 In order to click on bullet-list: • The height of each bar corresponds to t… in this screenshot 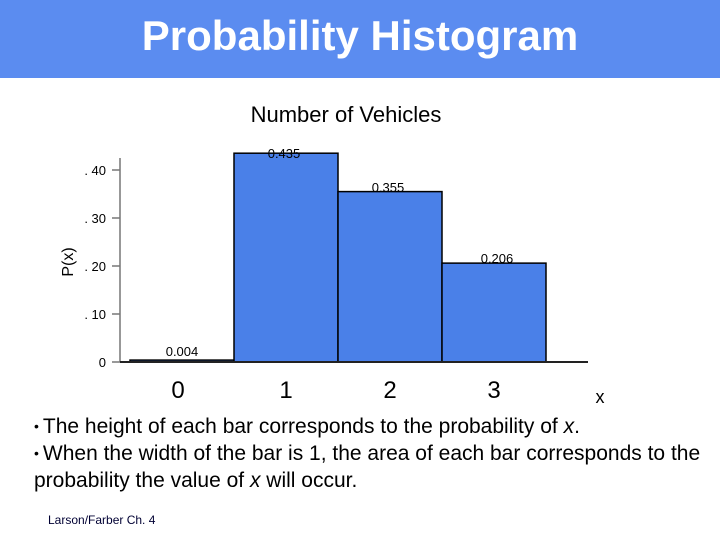, I will do `click(369, 453)`.